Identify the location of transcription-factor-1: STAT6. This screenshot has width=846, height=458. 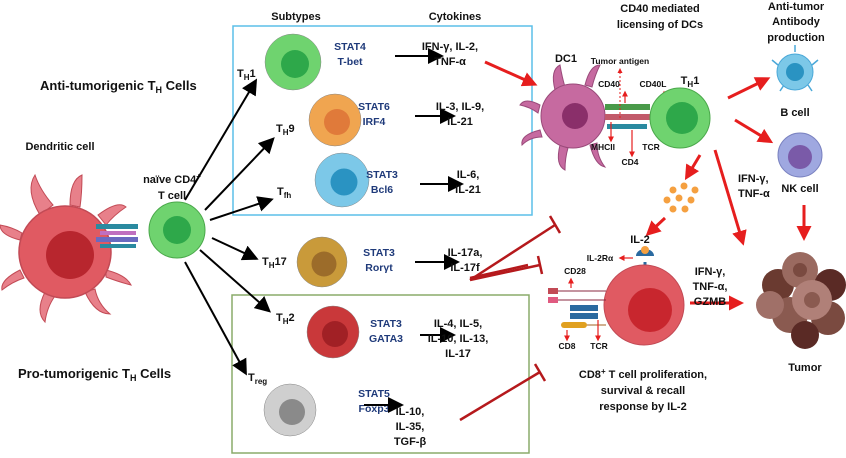
(374, 107).